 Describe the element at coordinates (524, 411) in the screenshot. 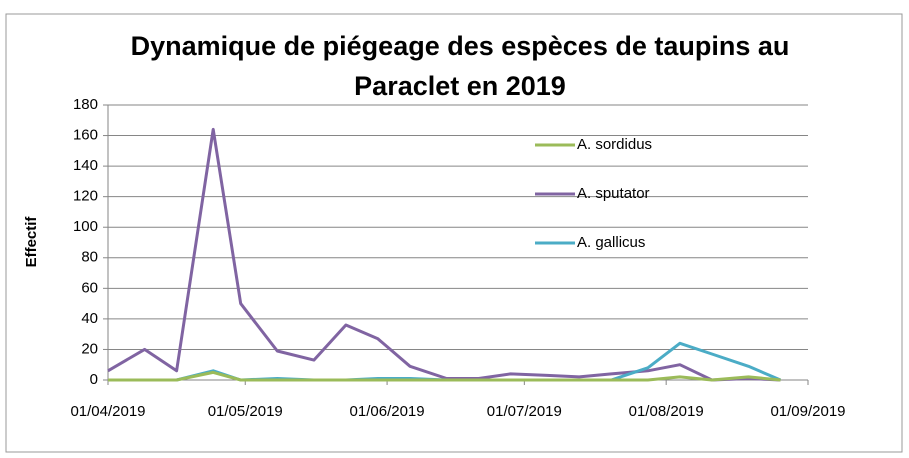

I see `x-tick-label: 01/07/2019` at that location.